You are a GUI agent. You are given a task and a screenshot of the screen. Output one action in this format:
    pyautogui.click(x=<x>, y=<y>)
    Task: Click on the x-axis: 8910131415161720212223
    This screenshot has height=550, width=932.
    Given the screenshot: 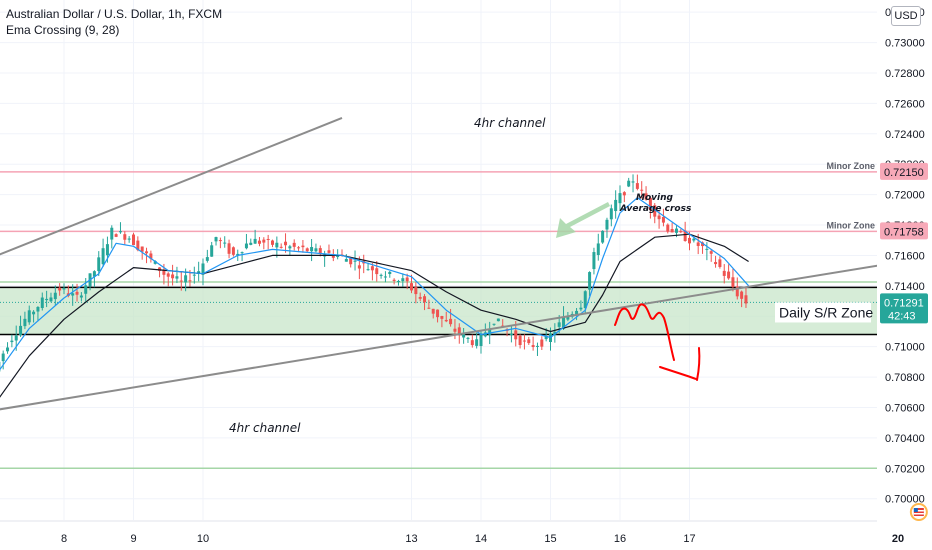 What is the action you would take?
    pyautogui.click(x=466, y=532)
    